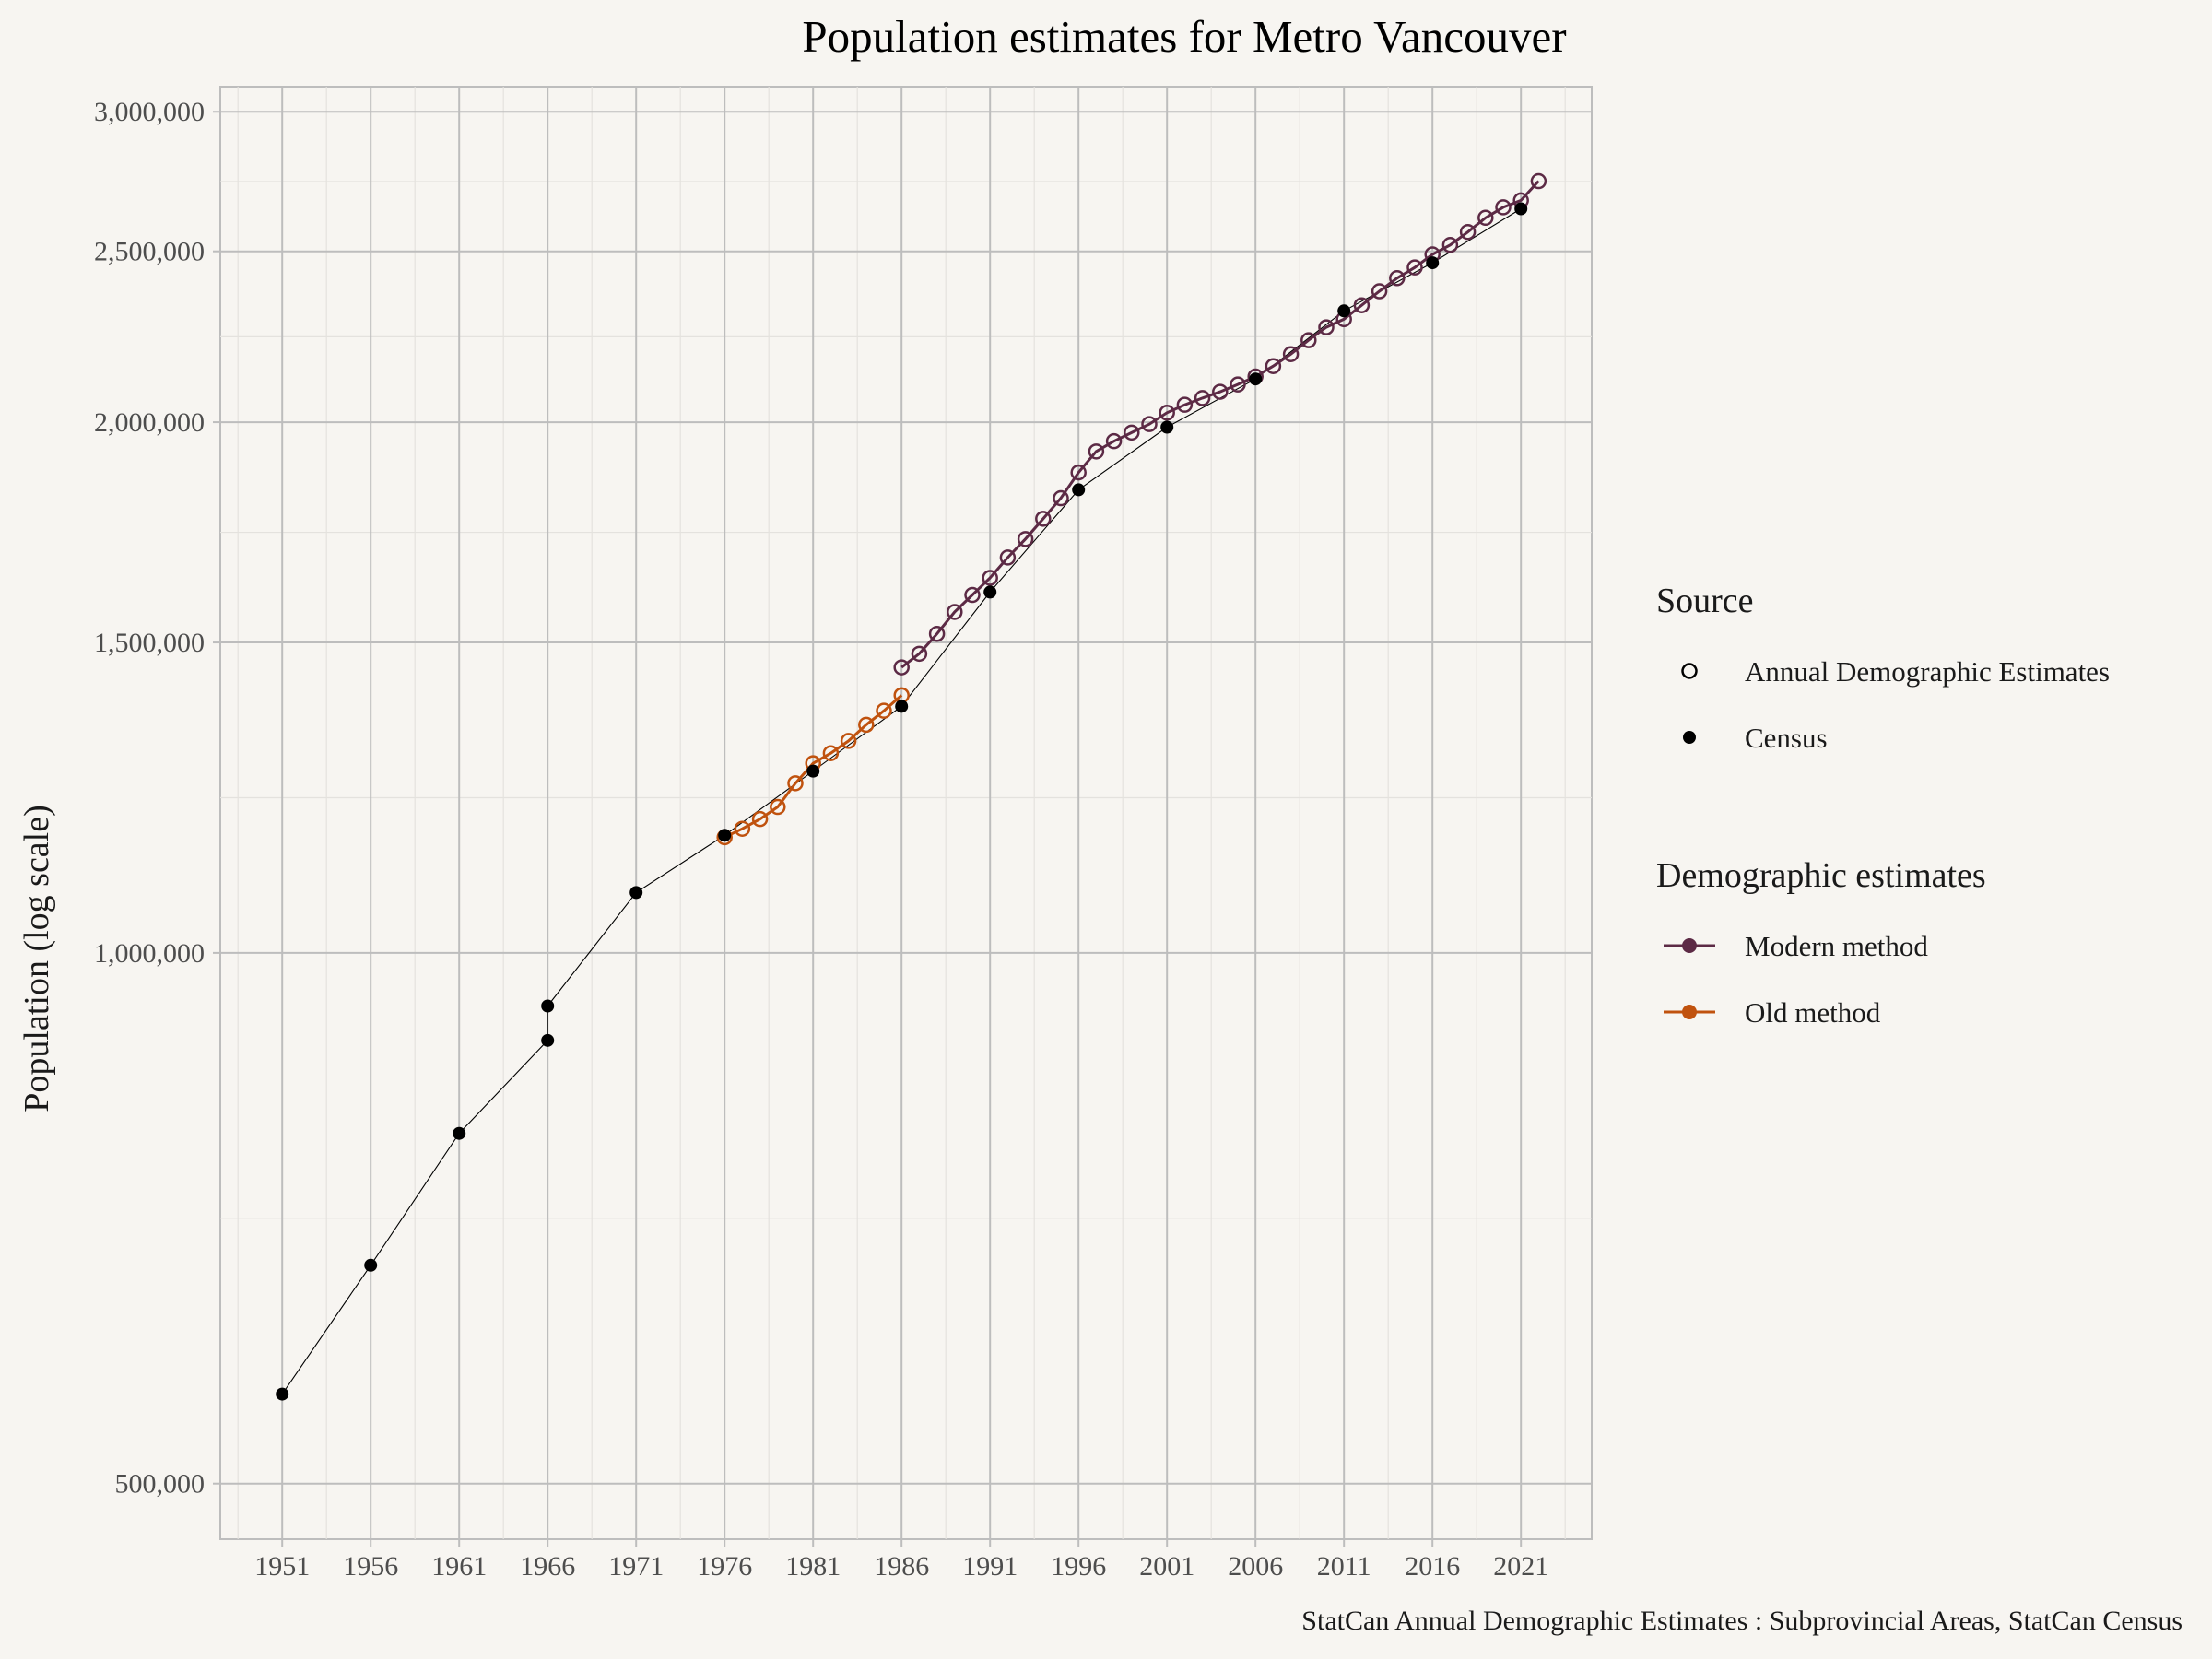 The height and width of the screenshot is (1659, 2212). What do you see at coordinates (1742, 1621) in the screenshot?
I see `chart-caption: StatCan Annual Demographic Estimates` at bounding box center [1742, 1621].